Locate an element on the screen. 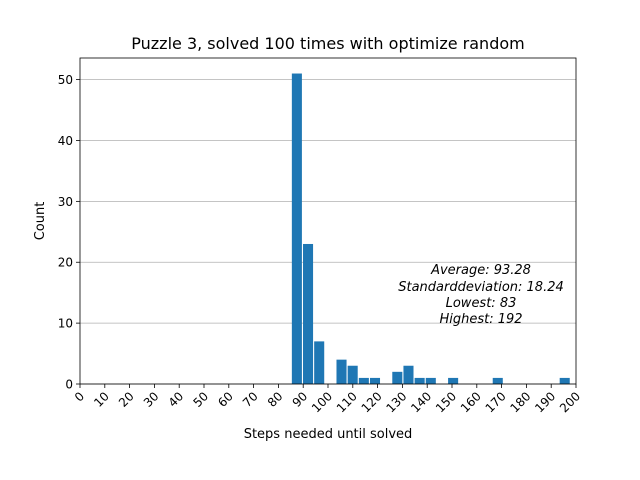 Image resolution: width=640 pixels, height=480 pixels. x-axis-label: Steps needed until solved is located at coordinates (328, 434).